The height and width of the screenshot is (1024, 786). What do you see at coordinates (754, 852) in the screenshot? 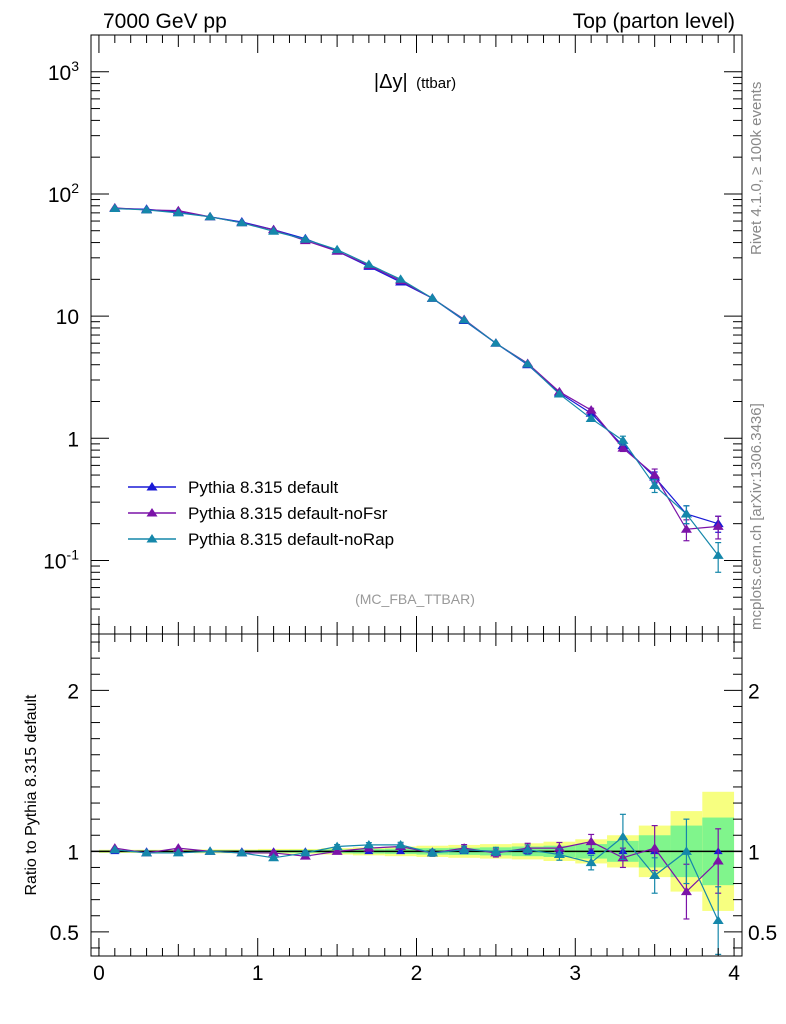
I see `ratio-y-tick-label-right: 1` at bounding box center [754, 852].